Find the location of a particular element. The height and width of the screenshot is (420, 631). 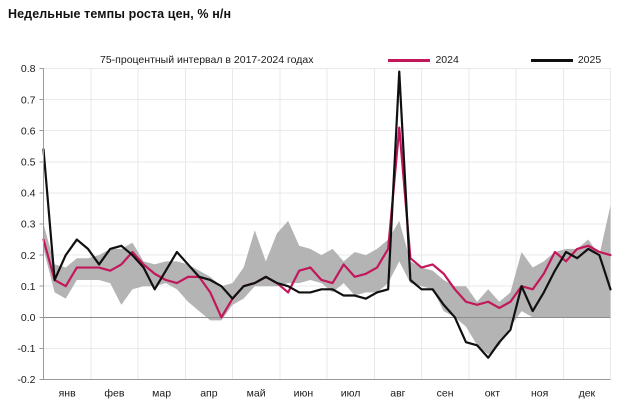

legend-swatch-2025-icon is located at coordinates (551, 60).